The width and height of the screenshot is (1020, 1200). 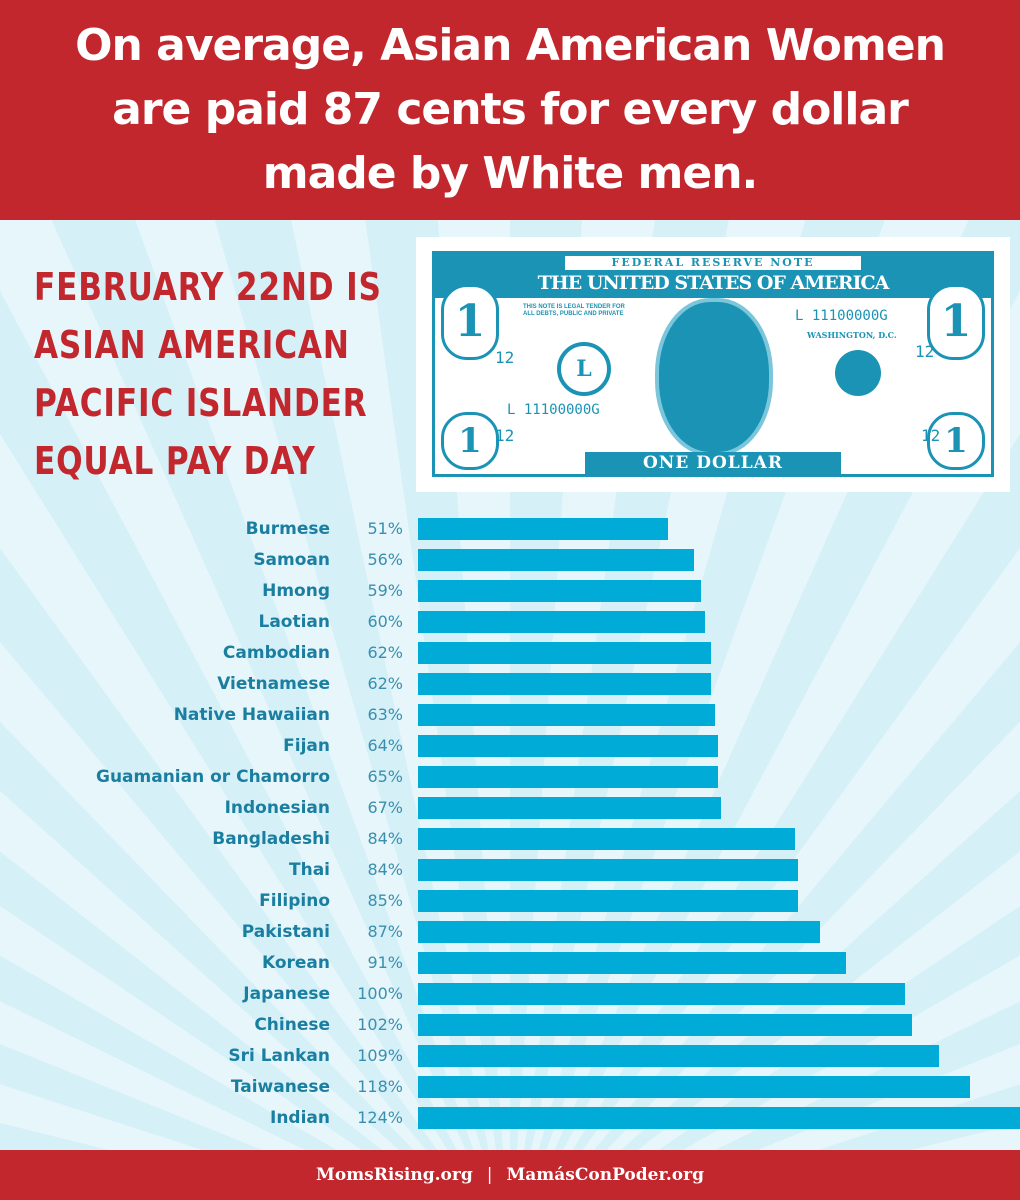 I want to click on mamasconpoder-link: MamásConPoder.org, so click(x=605, y=1175).